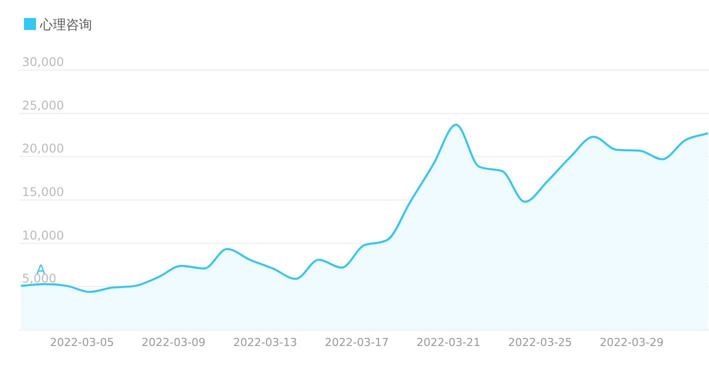 This screenshot has height=365, width=709. I want to click on x-tick-label: 2022-03-29, so click(632, 342).